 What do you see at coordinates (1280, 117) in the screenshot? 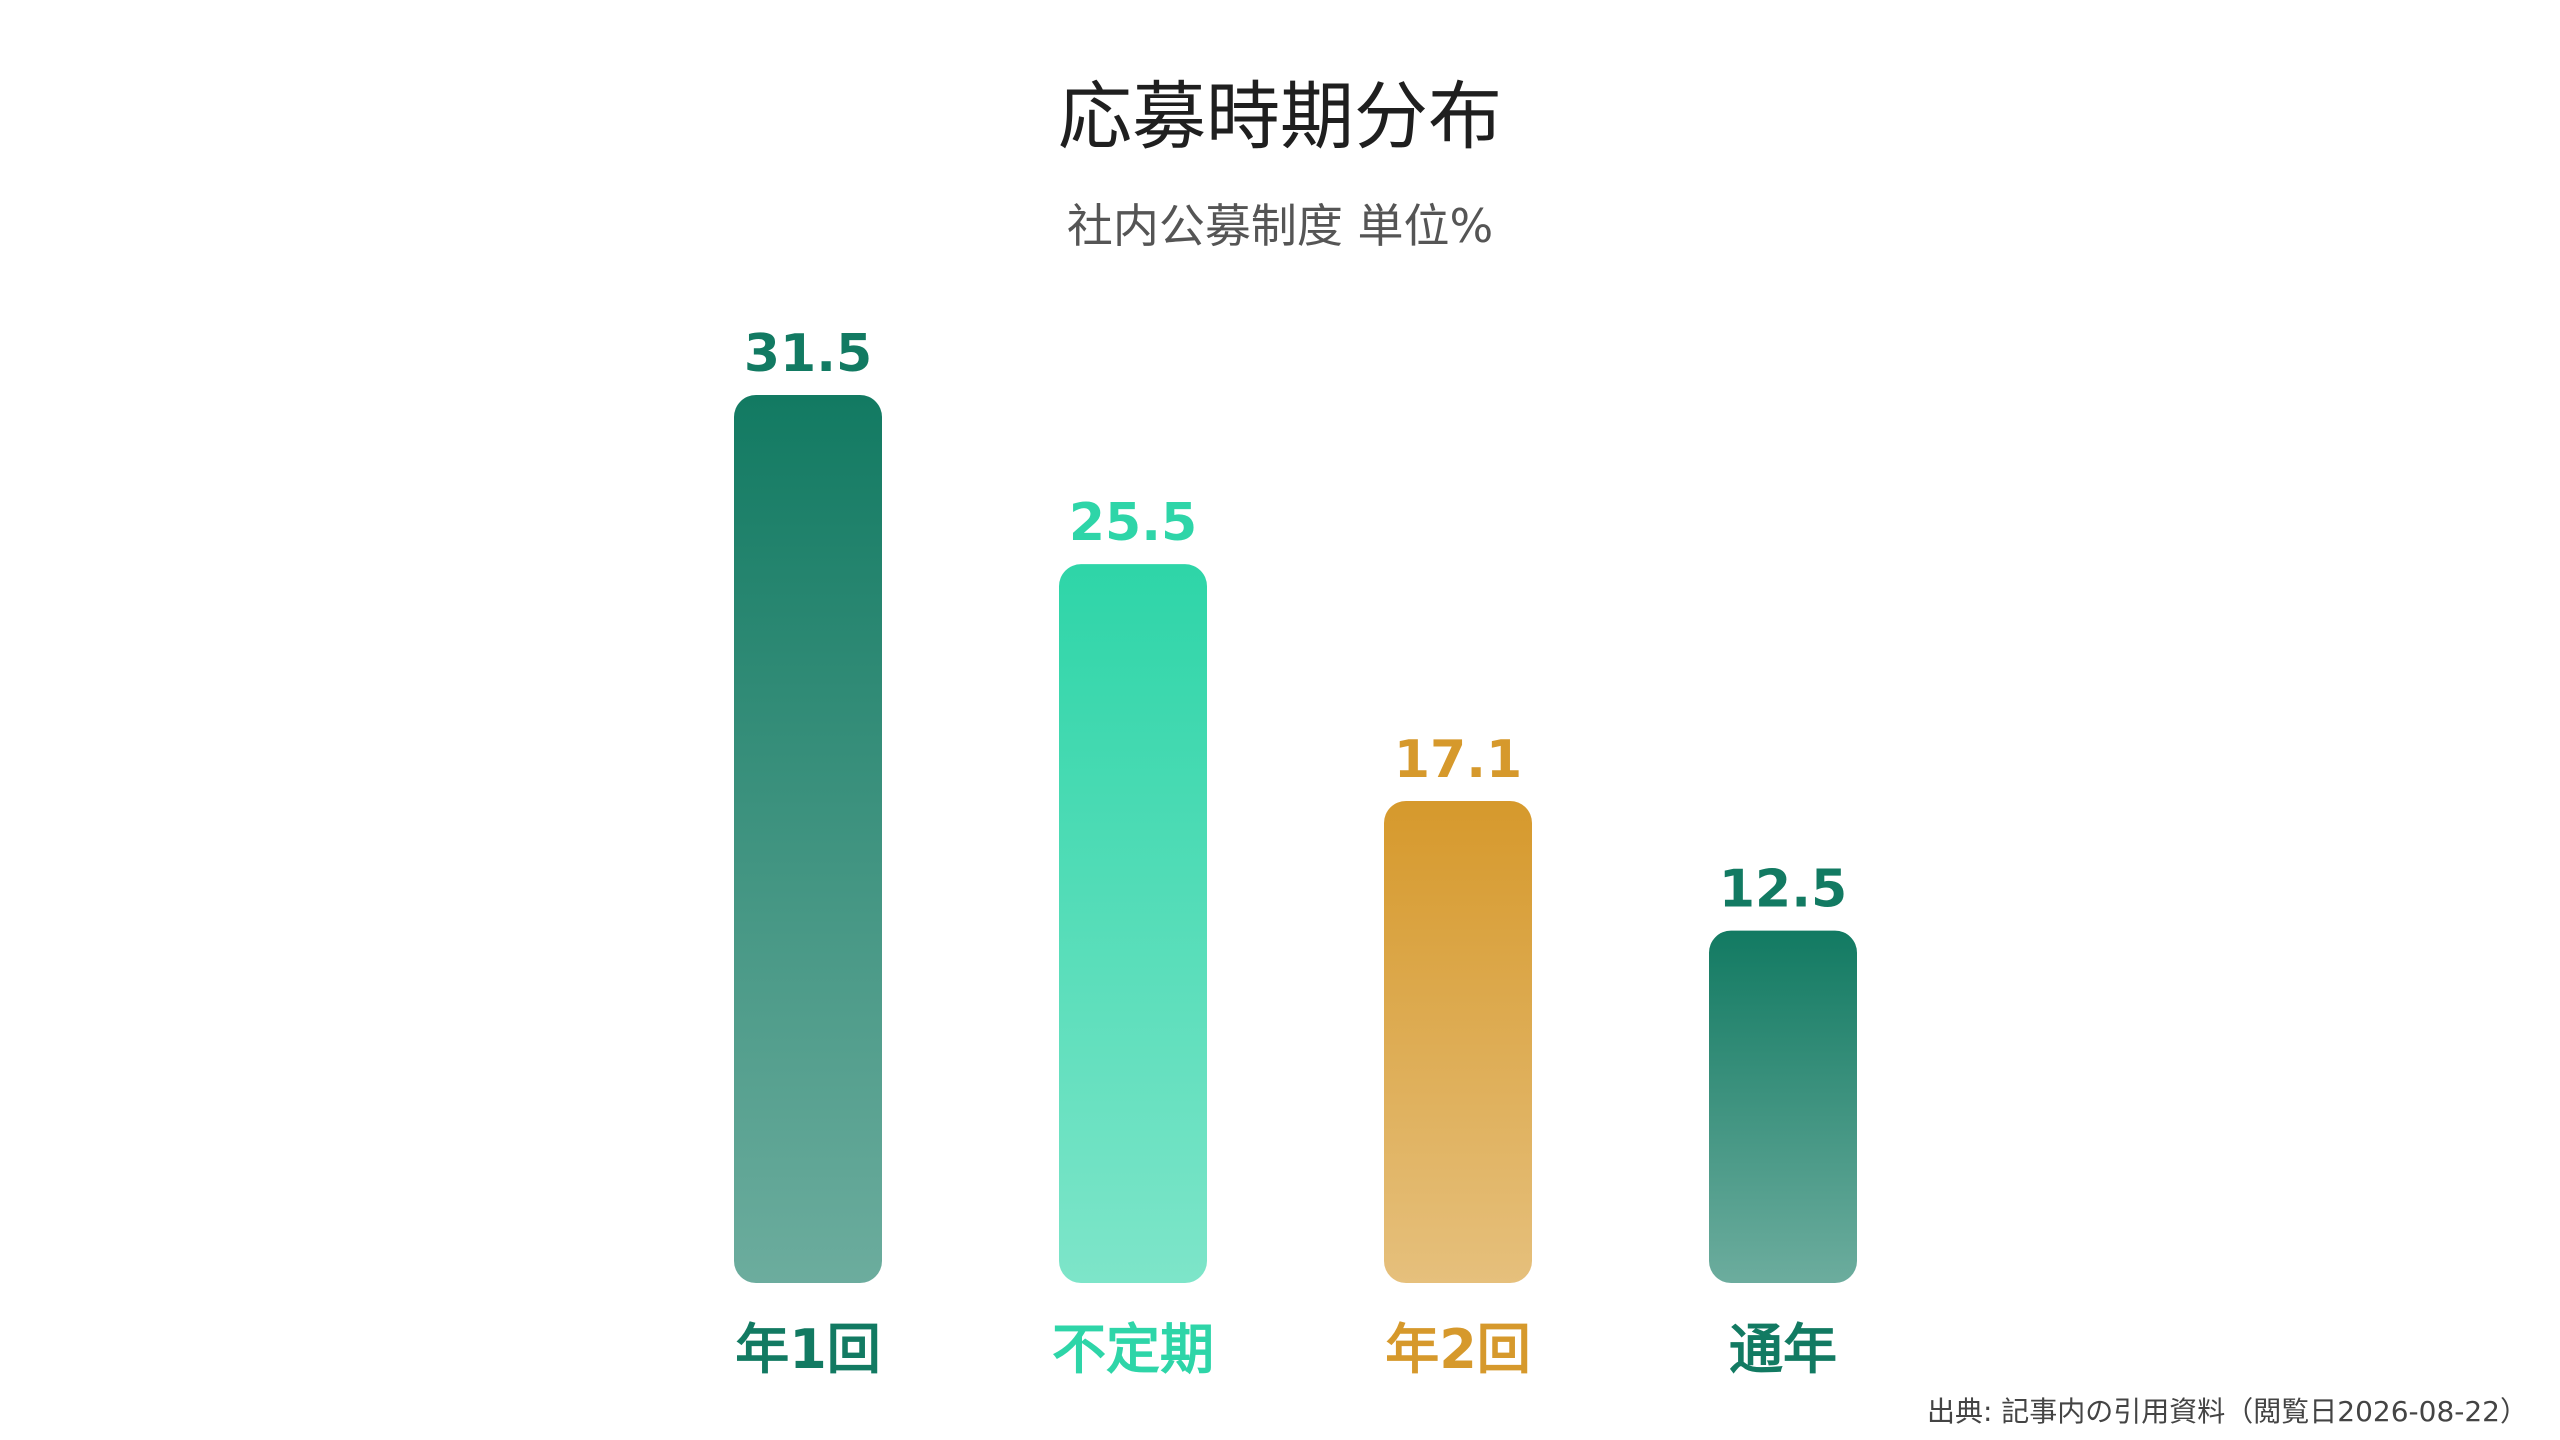
I see `chart-title: 応募時期分布` at bounding box center [1280, 117].